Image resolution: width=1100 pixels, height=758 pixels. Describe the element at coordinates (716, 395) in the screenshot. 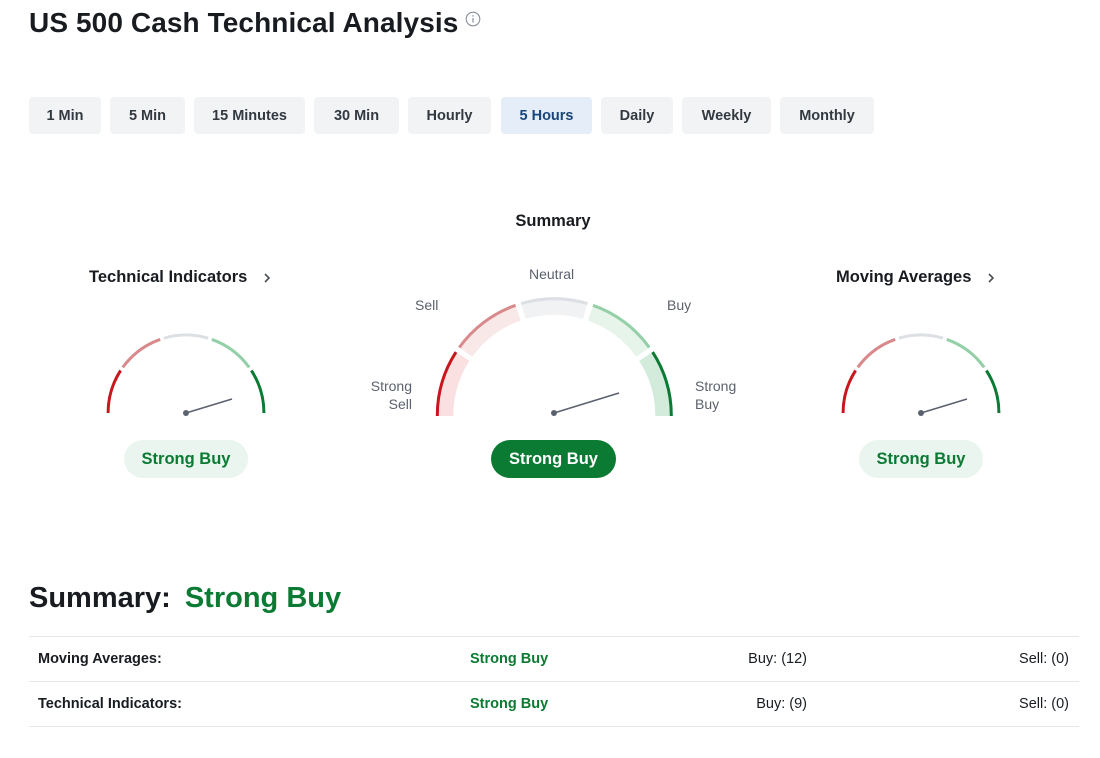

I see `gauge-label-strong-buy: Strong Buy` at that location.